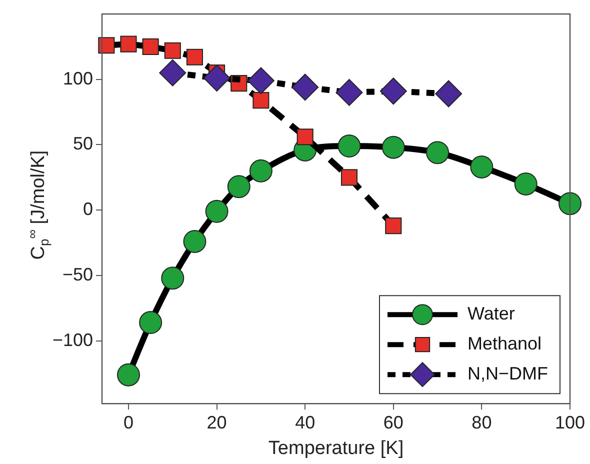  Describe the element at coordinates (482, 422) in the screenshot. I see `x-tick-label: 80` at that location.